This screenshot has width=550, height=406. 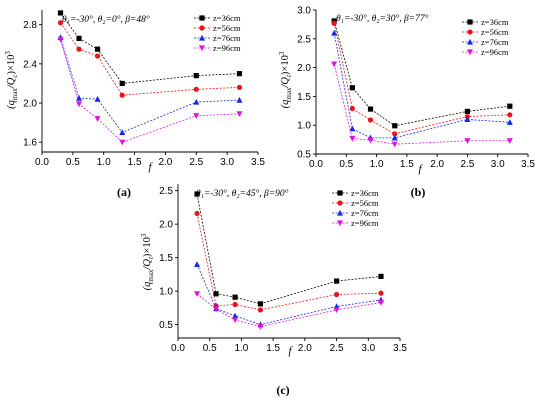 I want to click on x-tick-label: 3.5, so click(x=258, y=162).